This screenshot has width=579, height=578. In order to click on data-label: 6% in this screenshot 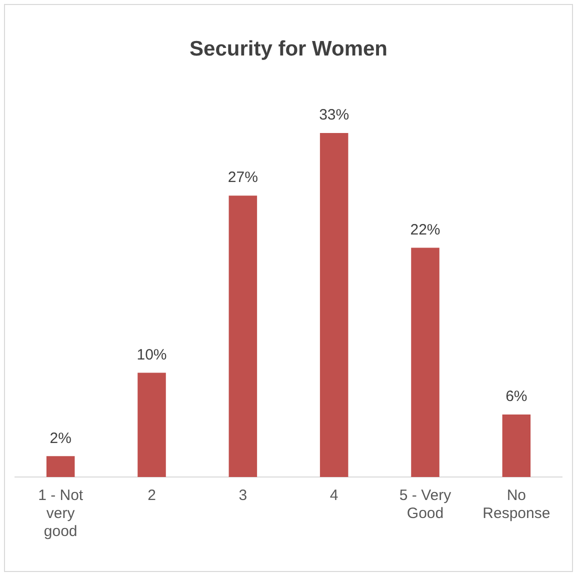, I will do `click(517, 397)`.